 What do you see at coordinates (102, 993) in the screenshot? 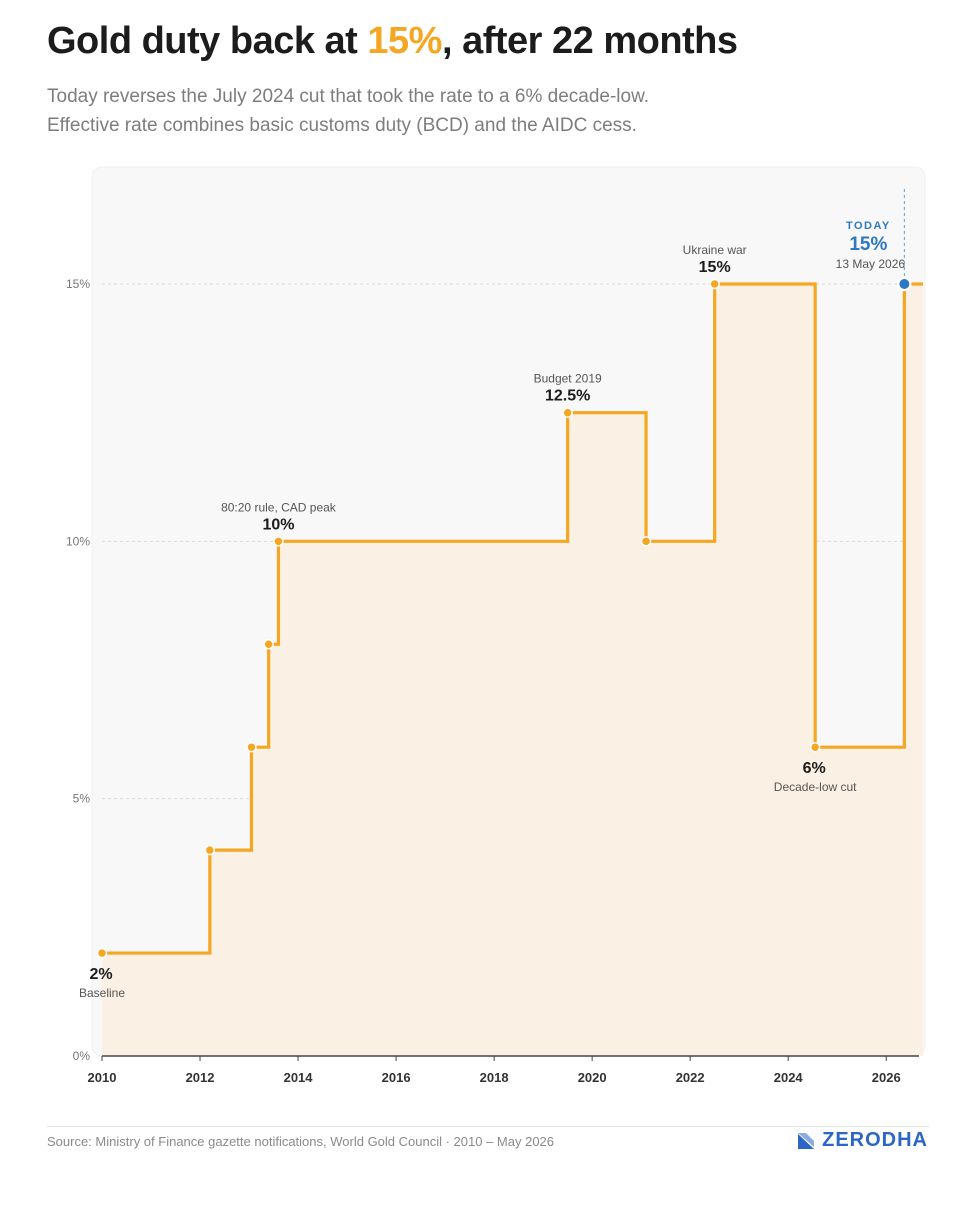
I see `annotation-label: Baseline` at bounding box center [102, 993].